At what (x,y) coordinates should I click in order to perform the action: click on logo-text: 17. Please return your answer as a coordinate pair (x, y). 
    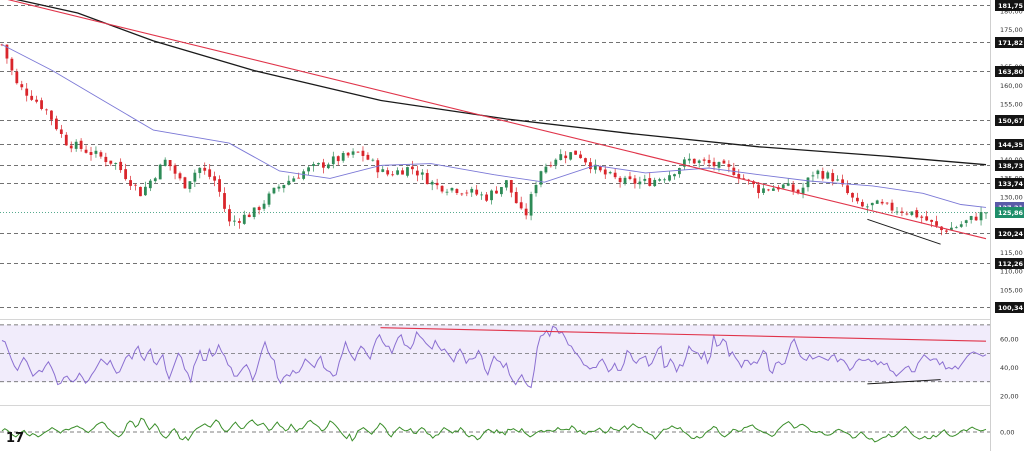
    Looking at the image, I should click on (15, 438).